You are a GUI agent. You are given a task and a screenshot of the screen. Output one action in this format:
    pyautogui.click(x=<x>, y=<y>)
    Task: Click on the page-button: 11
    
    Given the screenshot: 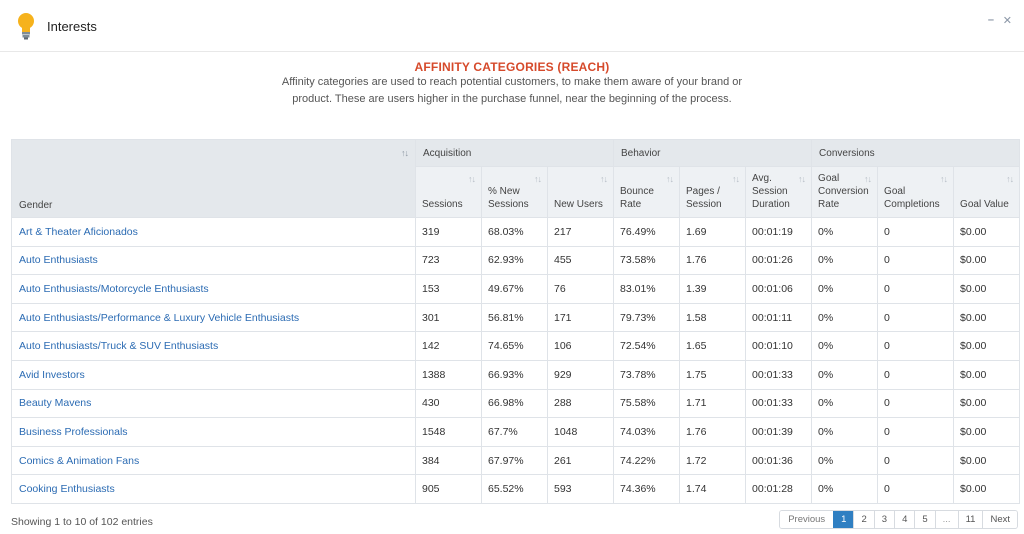 What is the action you would take?
    pyautogui.click(x=970, y=519)
    